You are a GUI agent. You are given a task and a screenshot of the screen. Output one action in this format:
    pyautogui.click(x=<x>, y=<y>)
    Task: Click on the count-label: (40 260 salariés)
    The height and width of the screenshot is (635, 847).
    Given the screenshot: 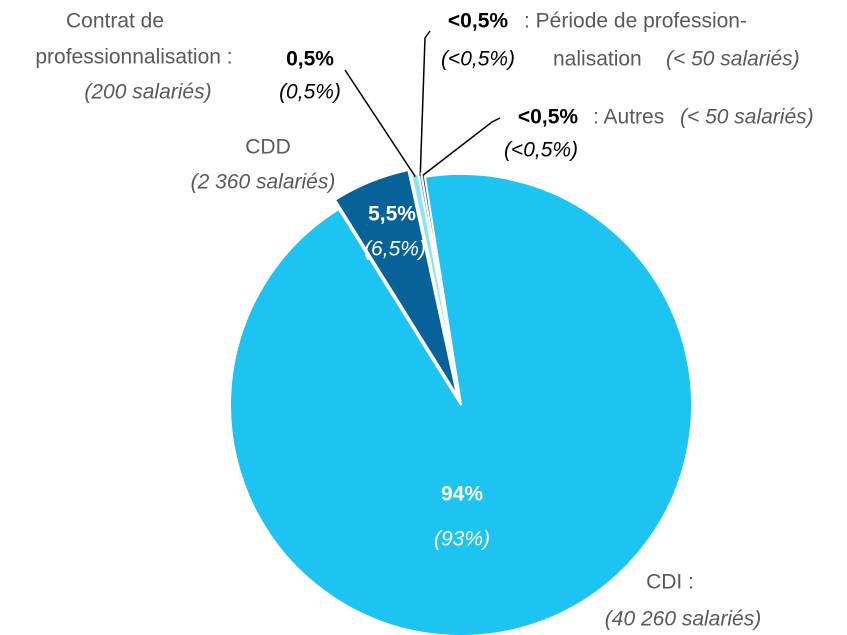 What is the action you would take?
    pyautogui.click(x=683, y=619)
    